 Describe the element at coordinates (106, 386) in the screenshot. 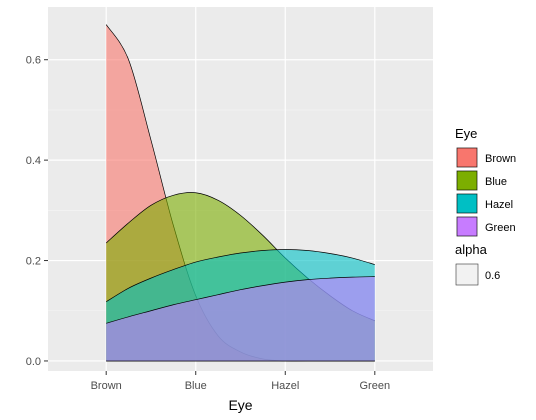

I see `x-tick-label: Brown` at that location.